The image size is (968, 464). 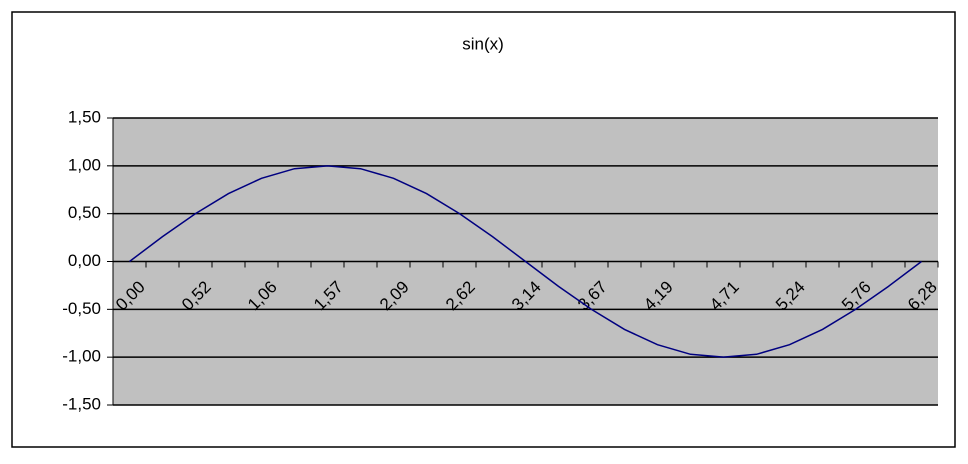 What do you see at coordinates (84, 164) in the screenshot?
I see `y-tick-label: 1,00` at bounding box center [84, 164].